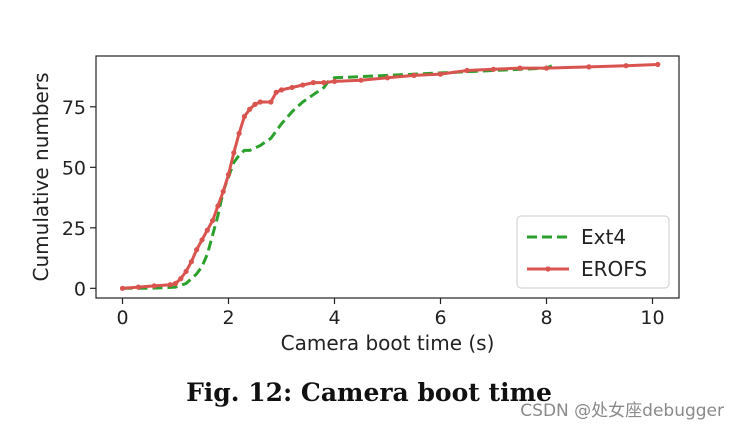 The height and width of the screenshot is (427, 738). I want to click on x-tick-label: 4, so click(334, 318).